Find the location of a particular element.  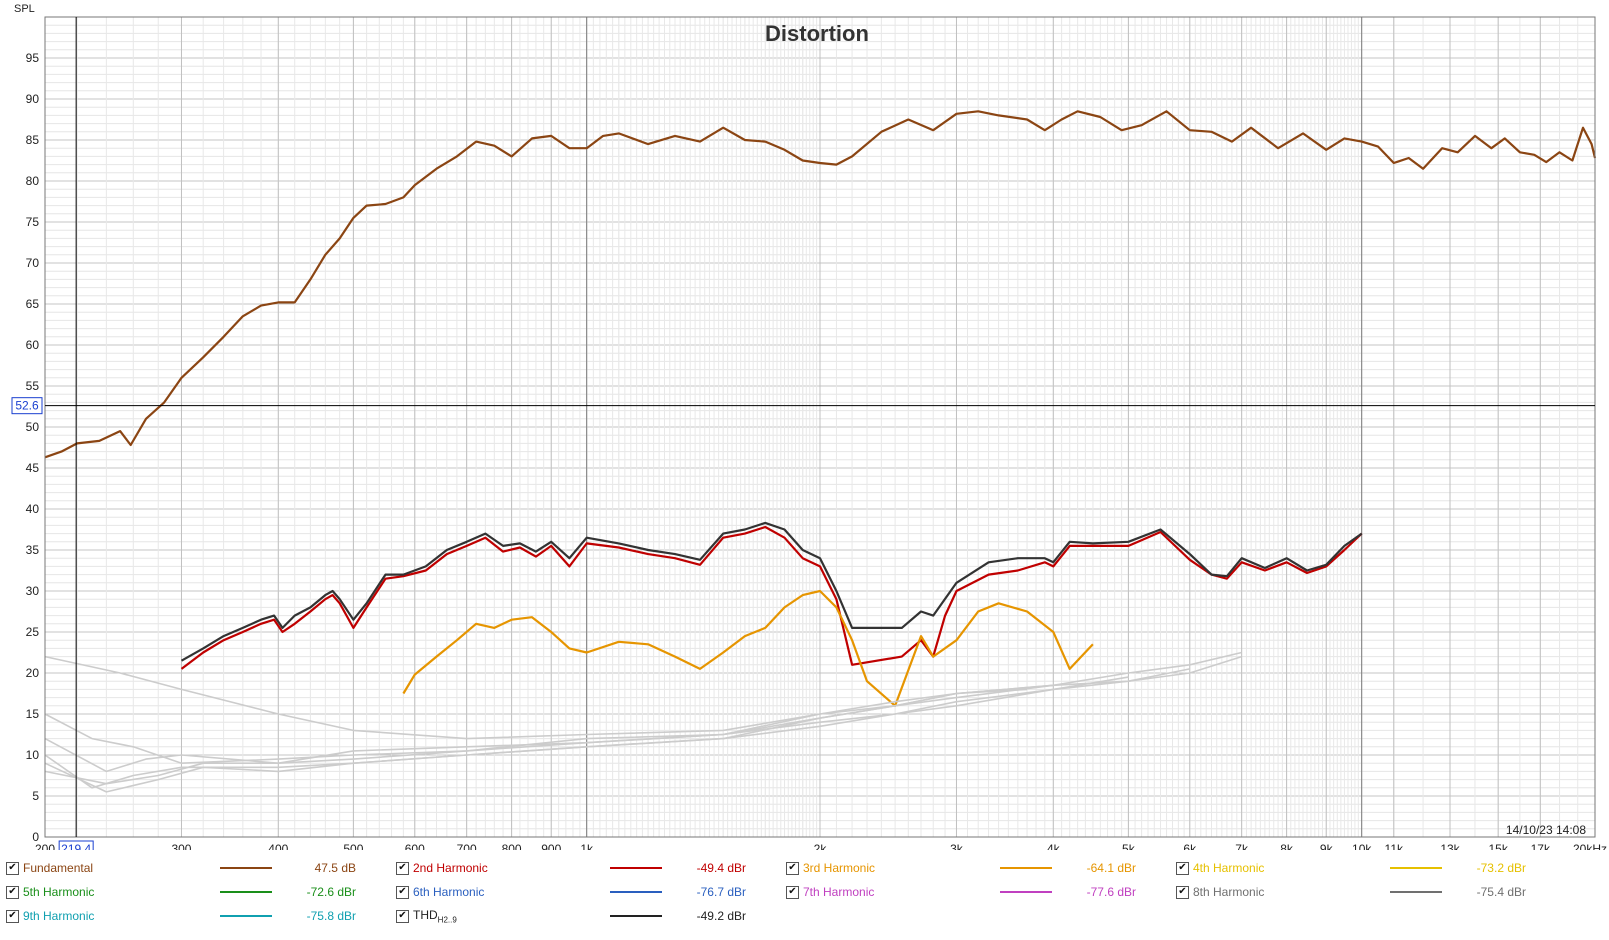

cursor-y-readout: 52.6 is located at coordinates (27, 406).